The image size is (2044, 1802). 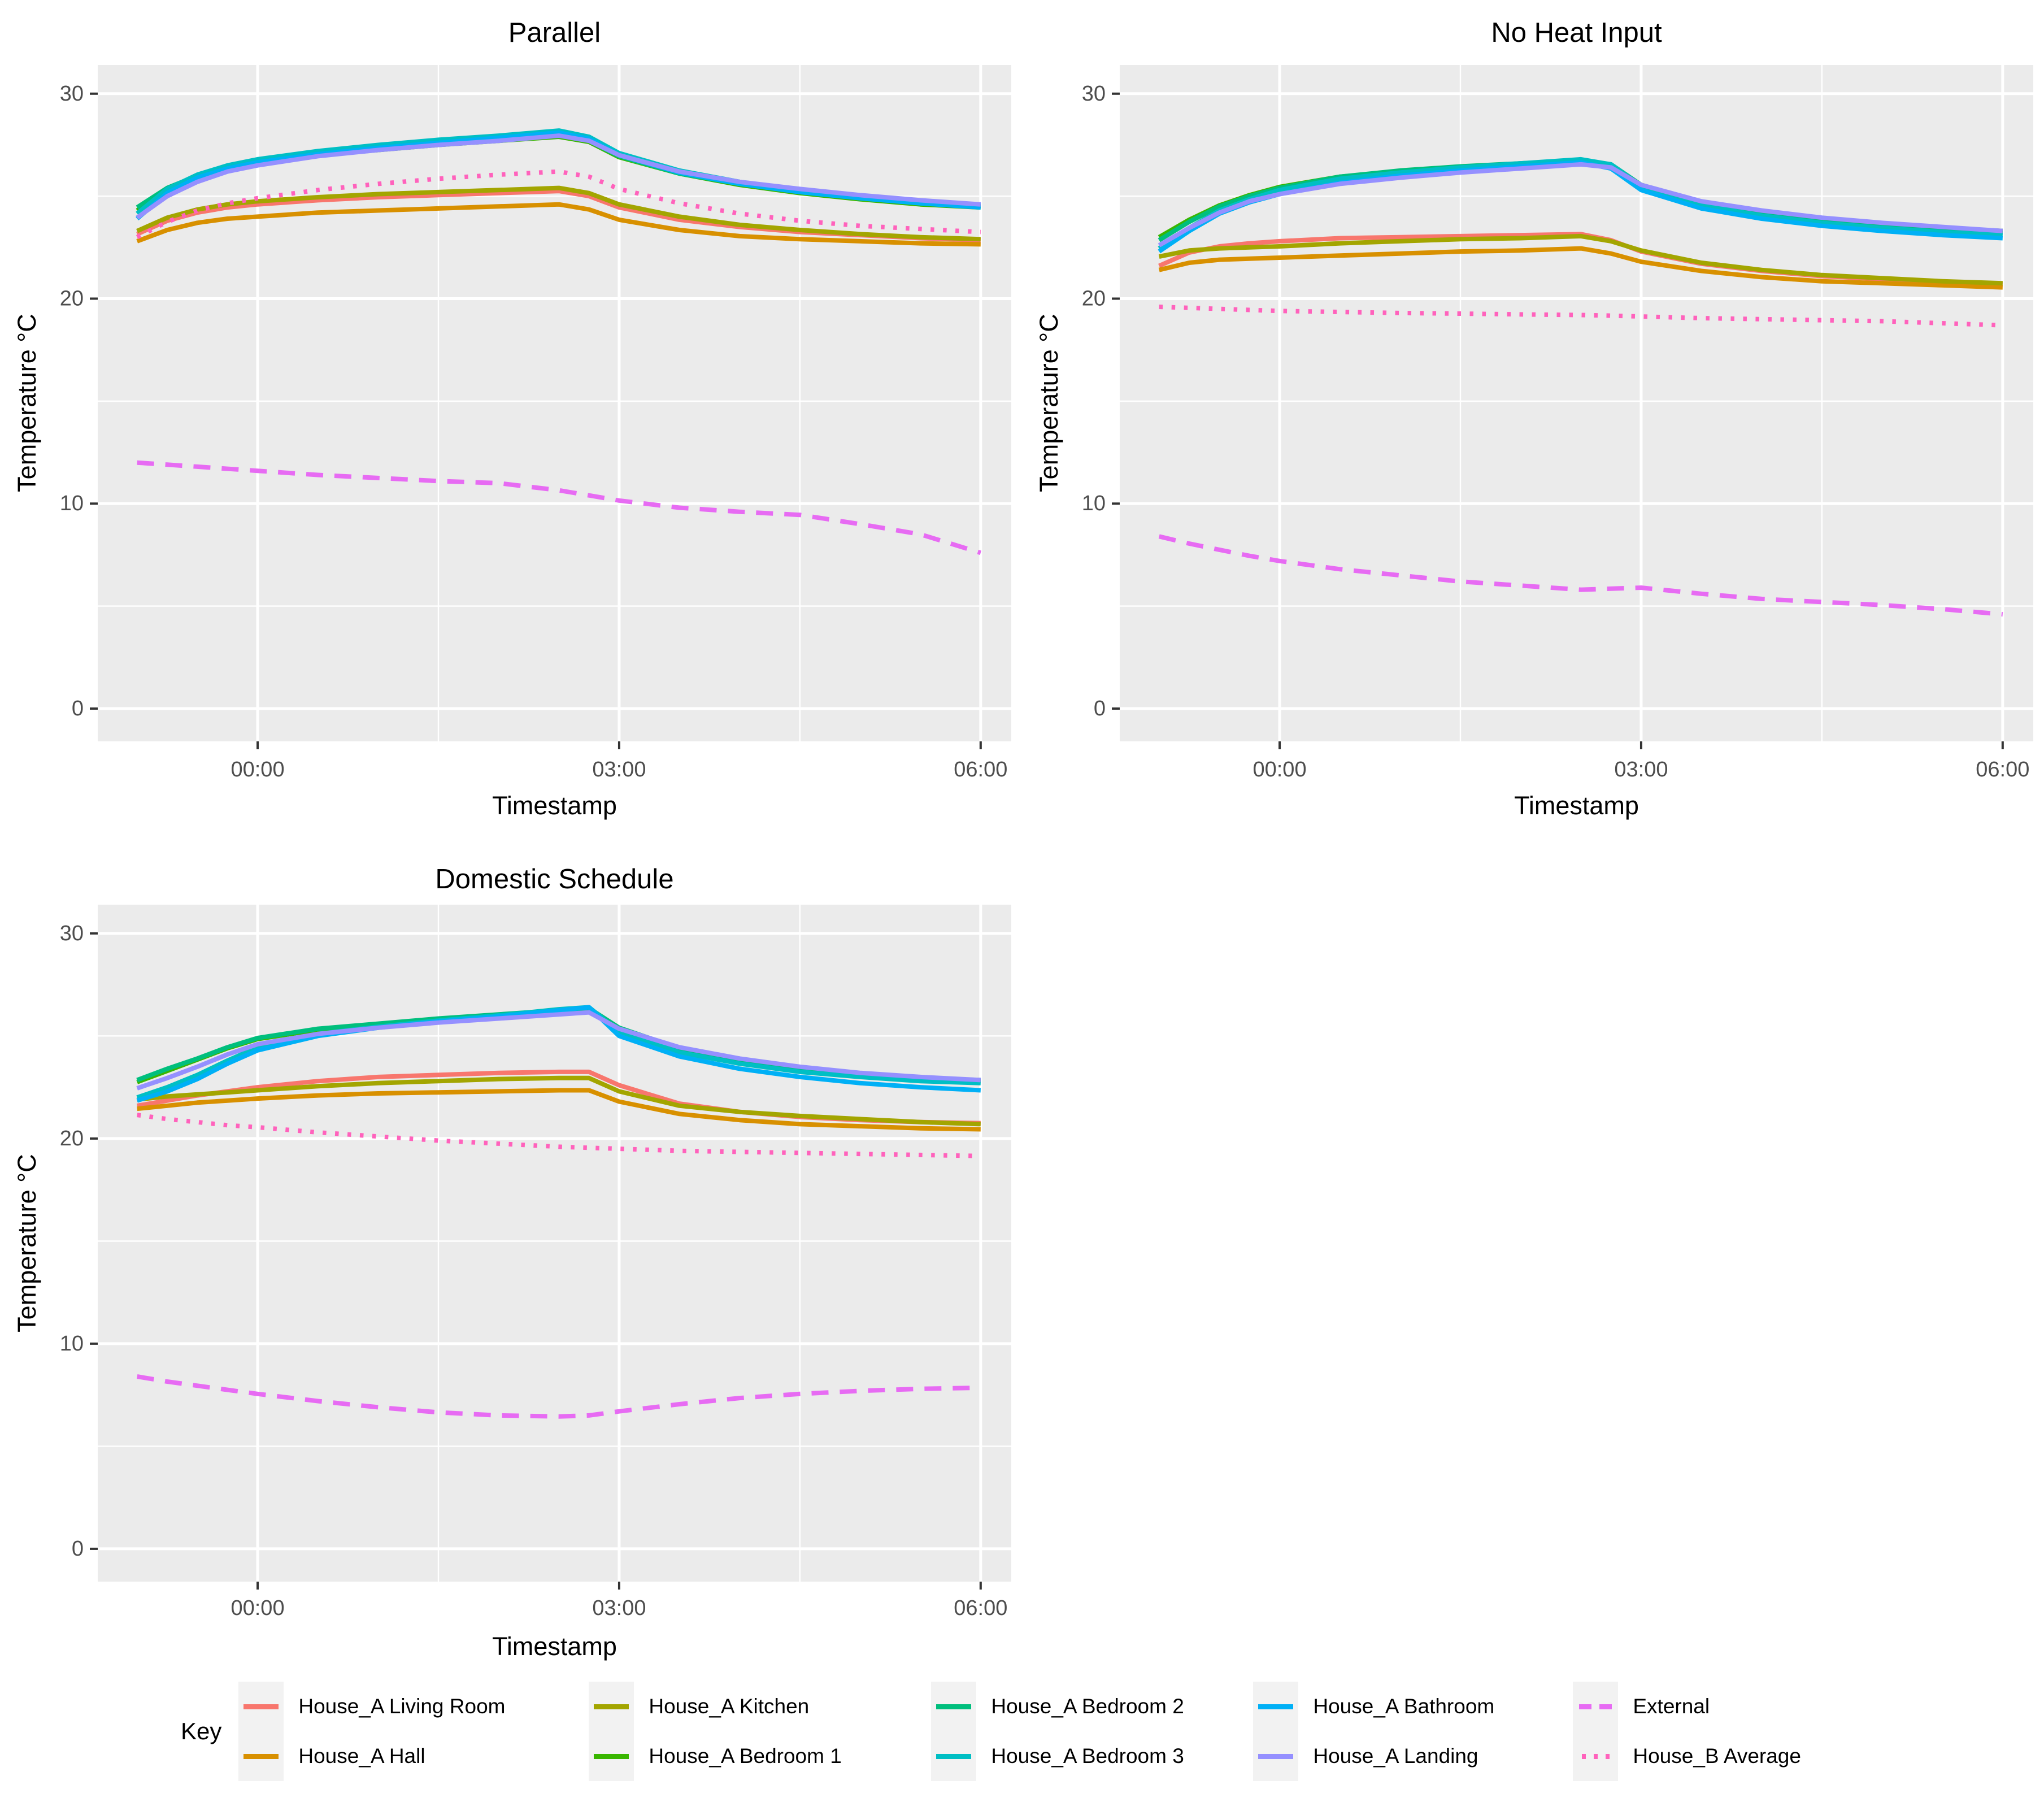 What do you see at coordinates (619, 1608) in the screenshot?
I see `domestic-schedule-x-tick-label: 03:00` at bounding box center [619, 1608].